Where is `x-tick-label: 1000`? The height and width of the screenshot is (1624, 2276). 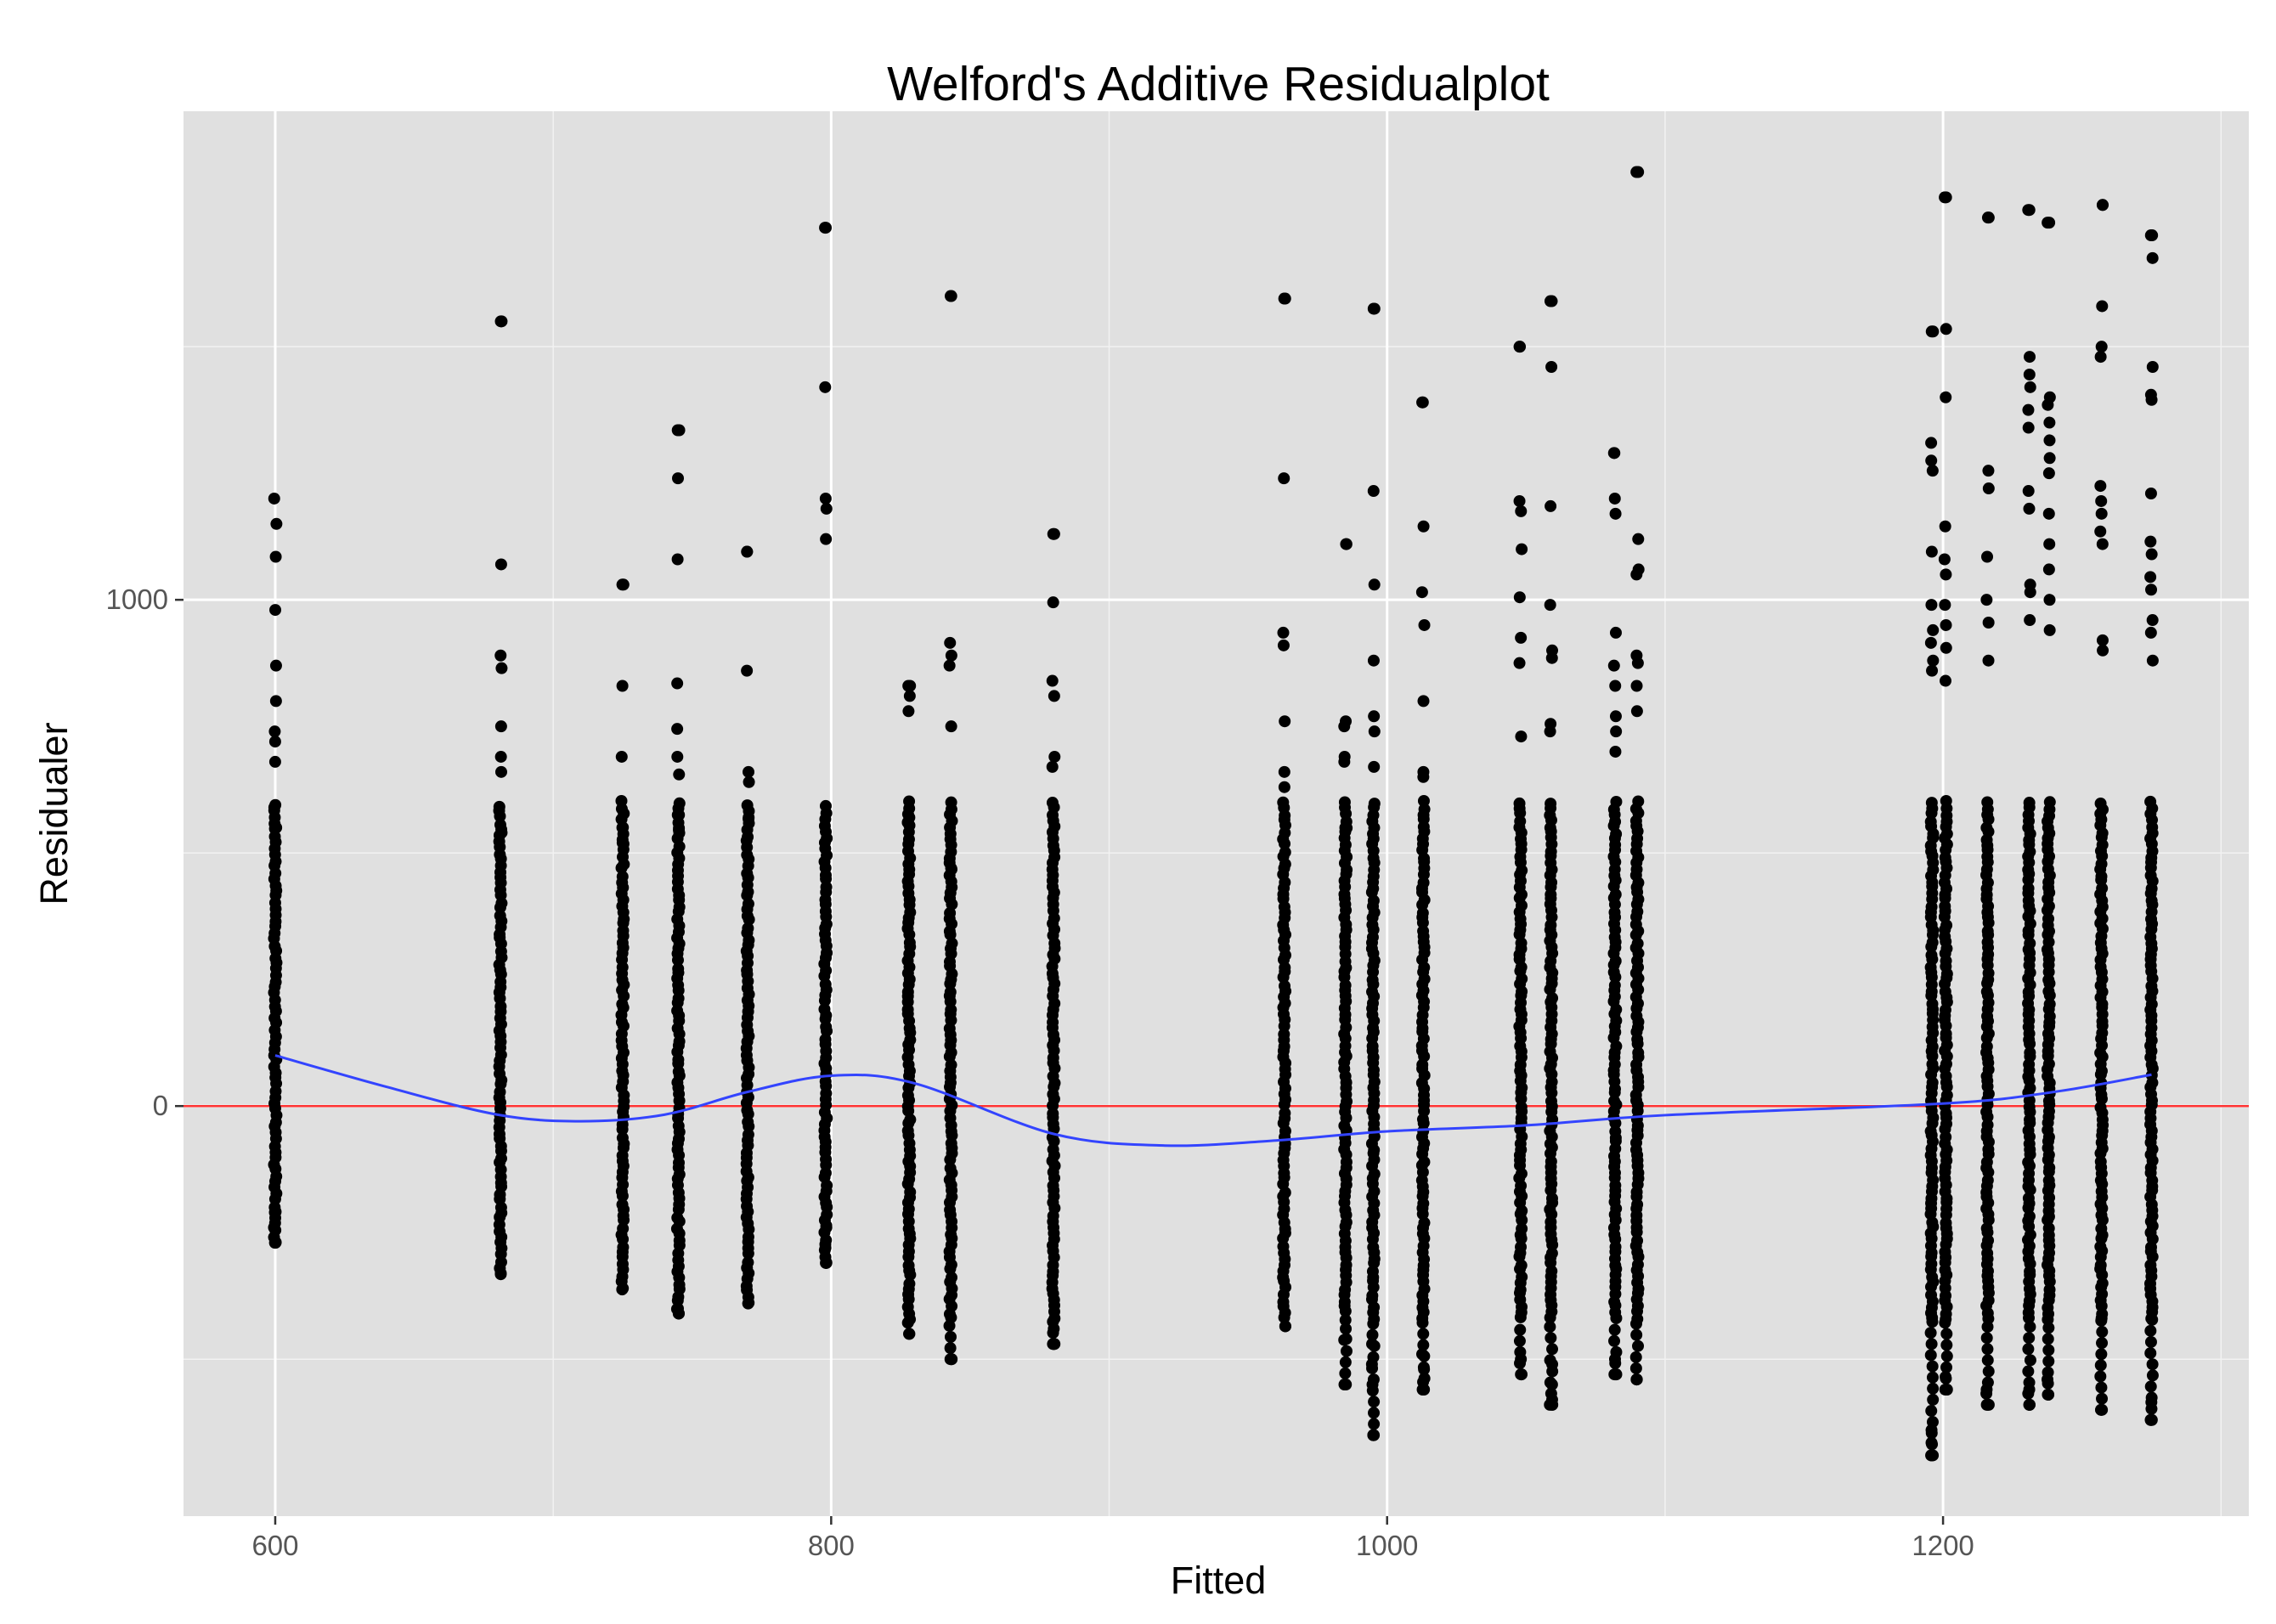 x-tick-label: 1000 is located at coordinates (1387, 1546).